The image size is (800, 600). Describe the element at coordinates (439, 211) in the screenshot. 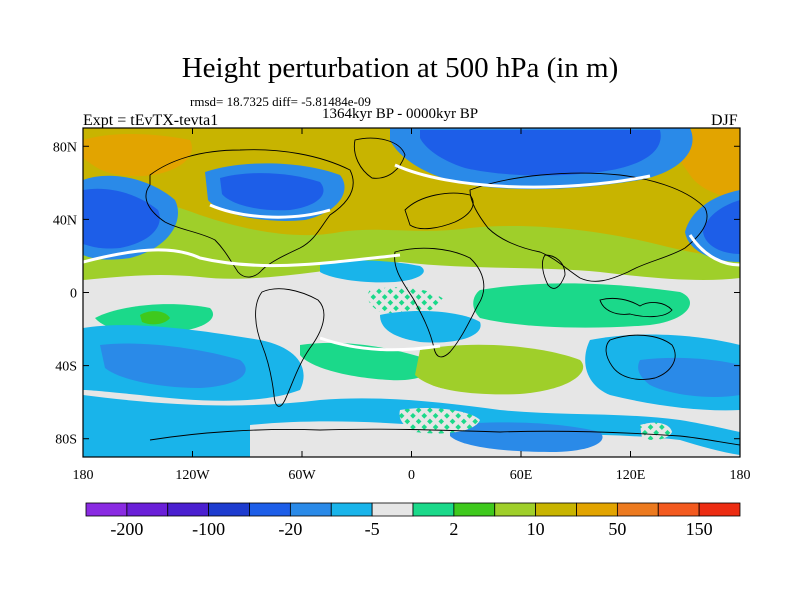

I see `europe-outline` at that location.